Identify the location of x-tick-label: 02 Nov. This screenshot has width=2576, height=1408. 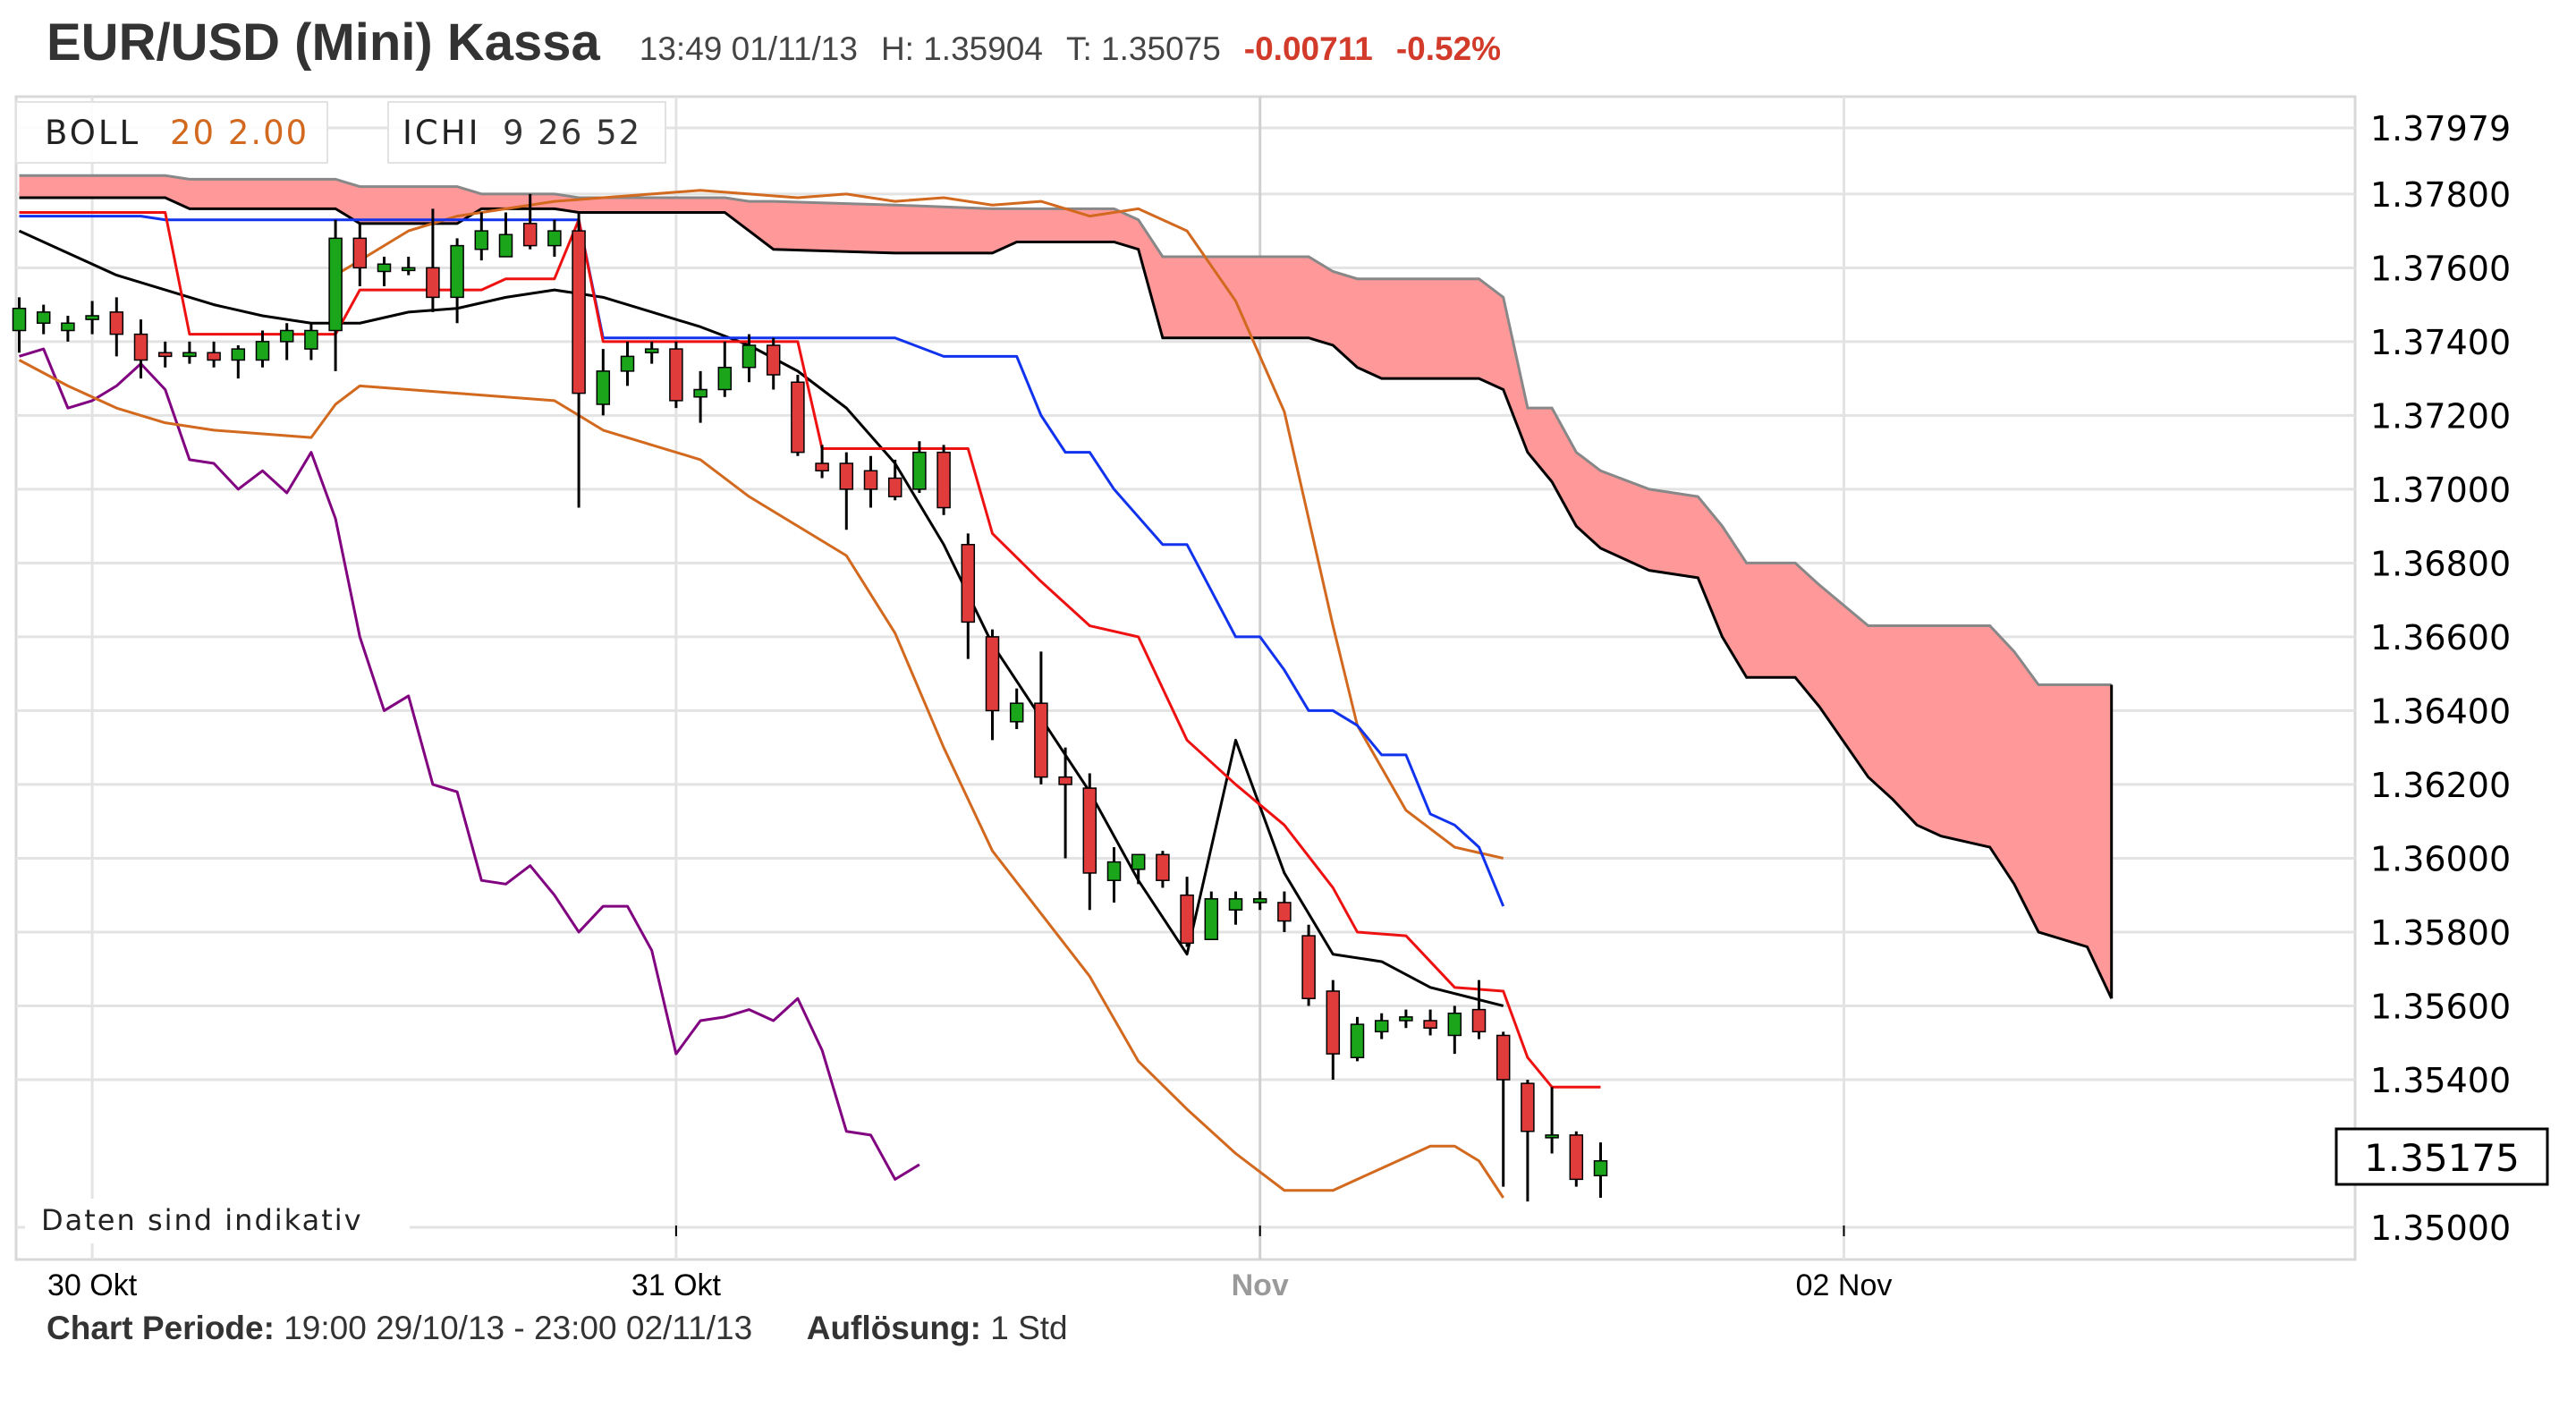
(1844, 1285).